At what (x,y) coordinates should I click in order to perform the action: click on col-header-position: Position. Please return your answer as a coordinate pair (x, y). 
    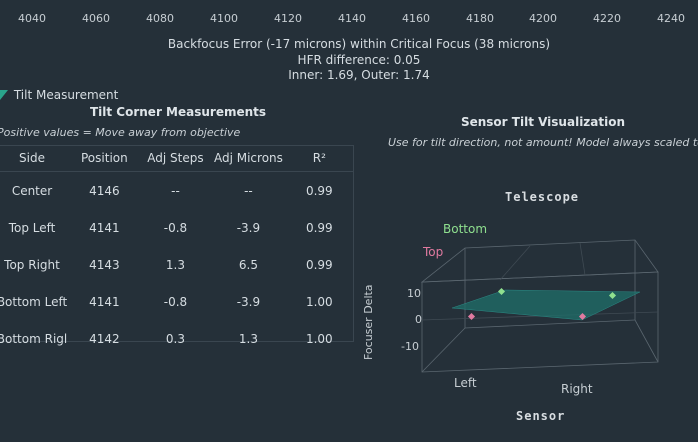
    Looking at the image, I should click on (104, 158).